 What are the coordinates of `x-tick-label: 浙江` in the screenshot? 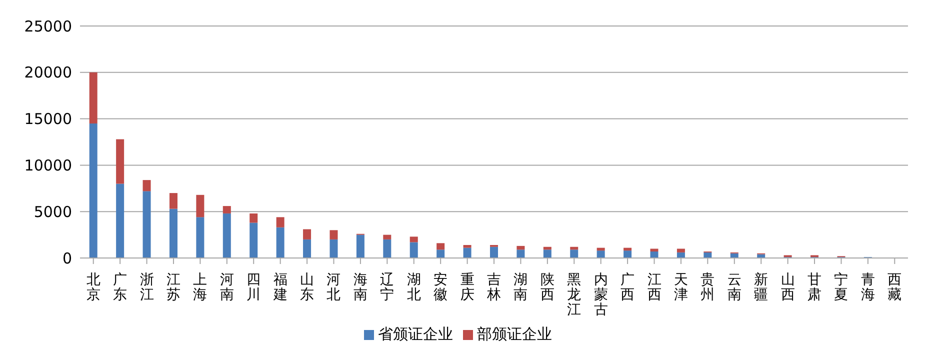 It's located at (147, 287).